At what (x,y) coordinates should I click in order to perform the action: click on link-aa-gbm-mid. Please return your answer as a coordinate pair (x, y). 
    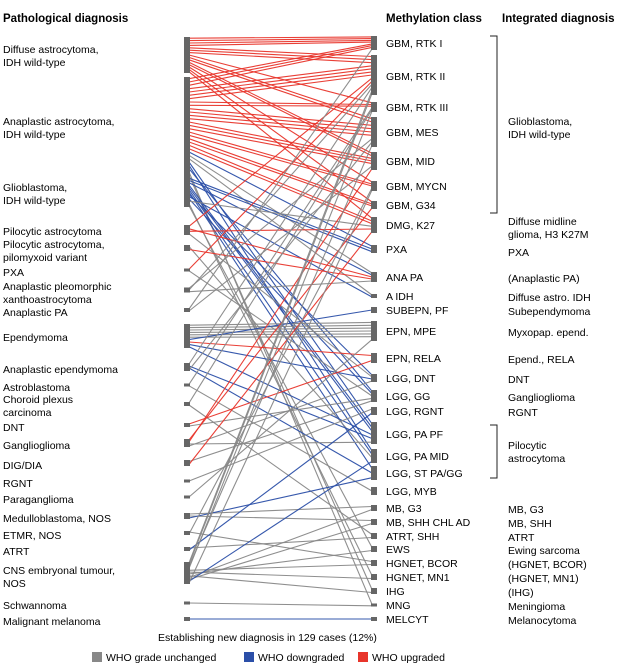
    Looking at the image, I should click on (280, 143).